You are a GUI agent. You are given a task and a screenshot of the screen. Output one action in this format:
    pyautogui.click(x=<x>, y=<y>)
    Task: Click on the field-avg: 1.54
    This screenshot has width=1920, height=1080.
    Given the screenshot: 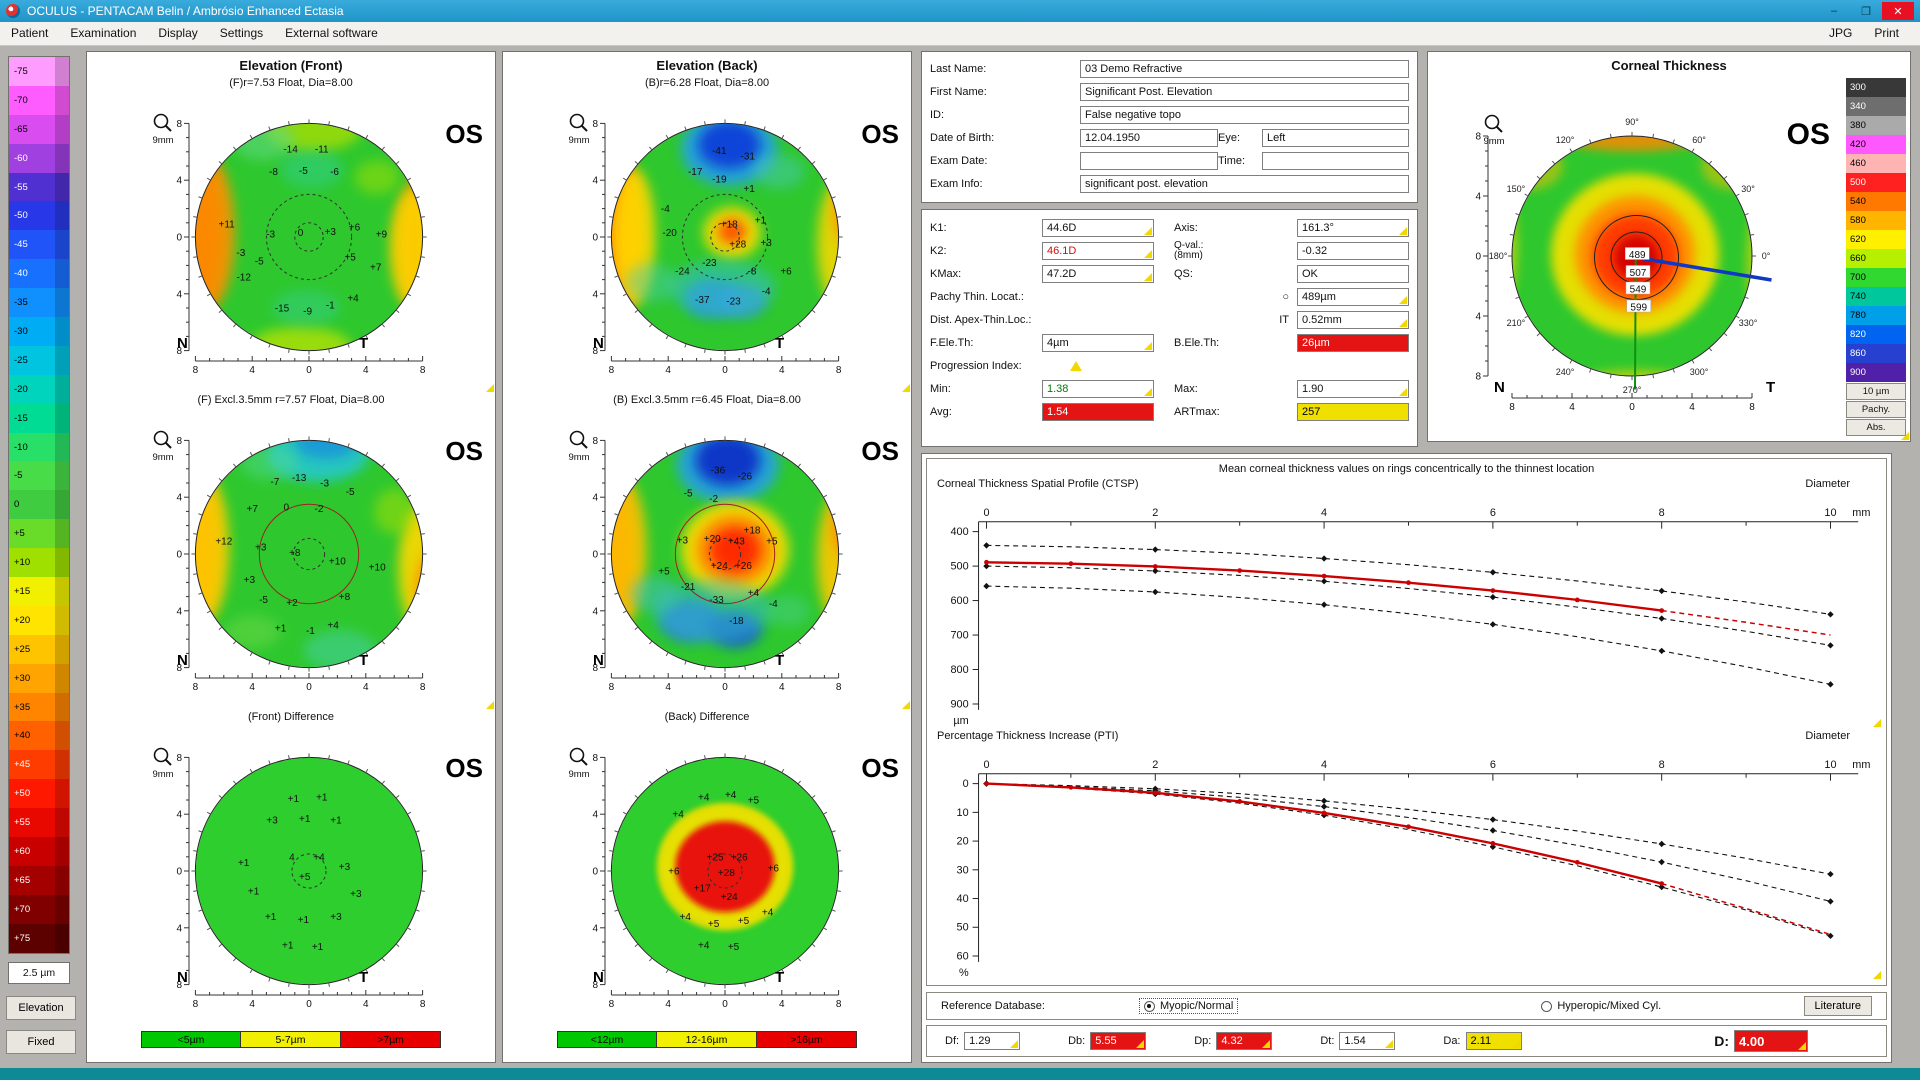 What is the action you would take?
    pyautogui.click(x=1098, y=412)
    